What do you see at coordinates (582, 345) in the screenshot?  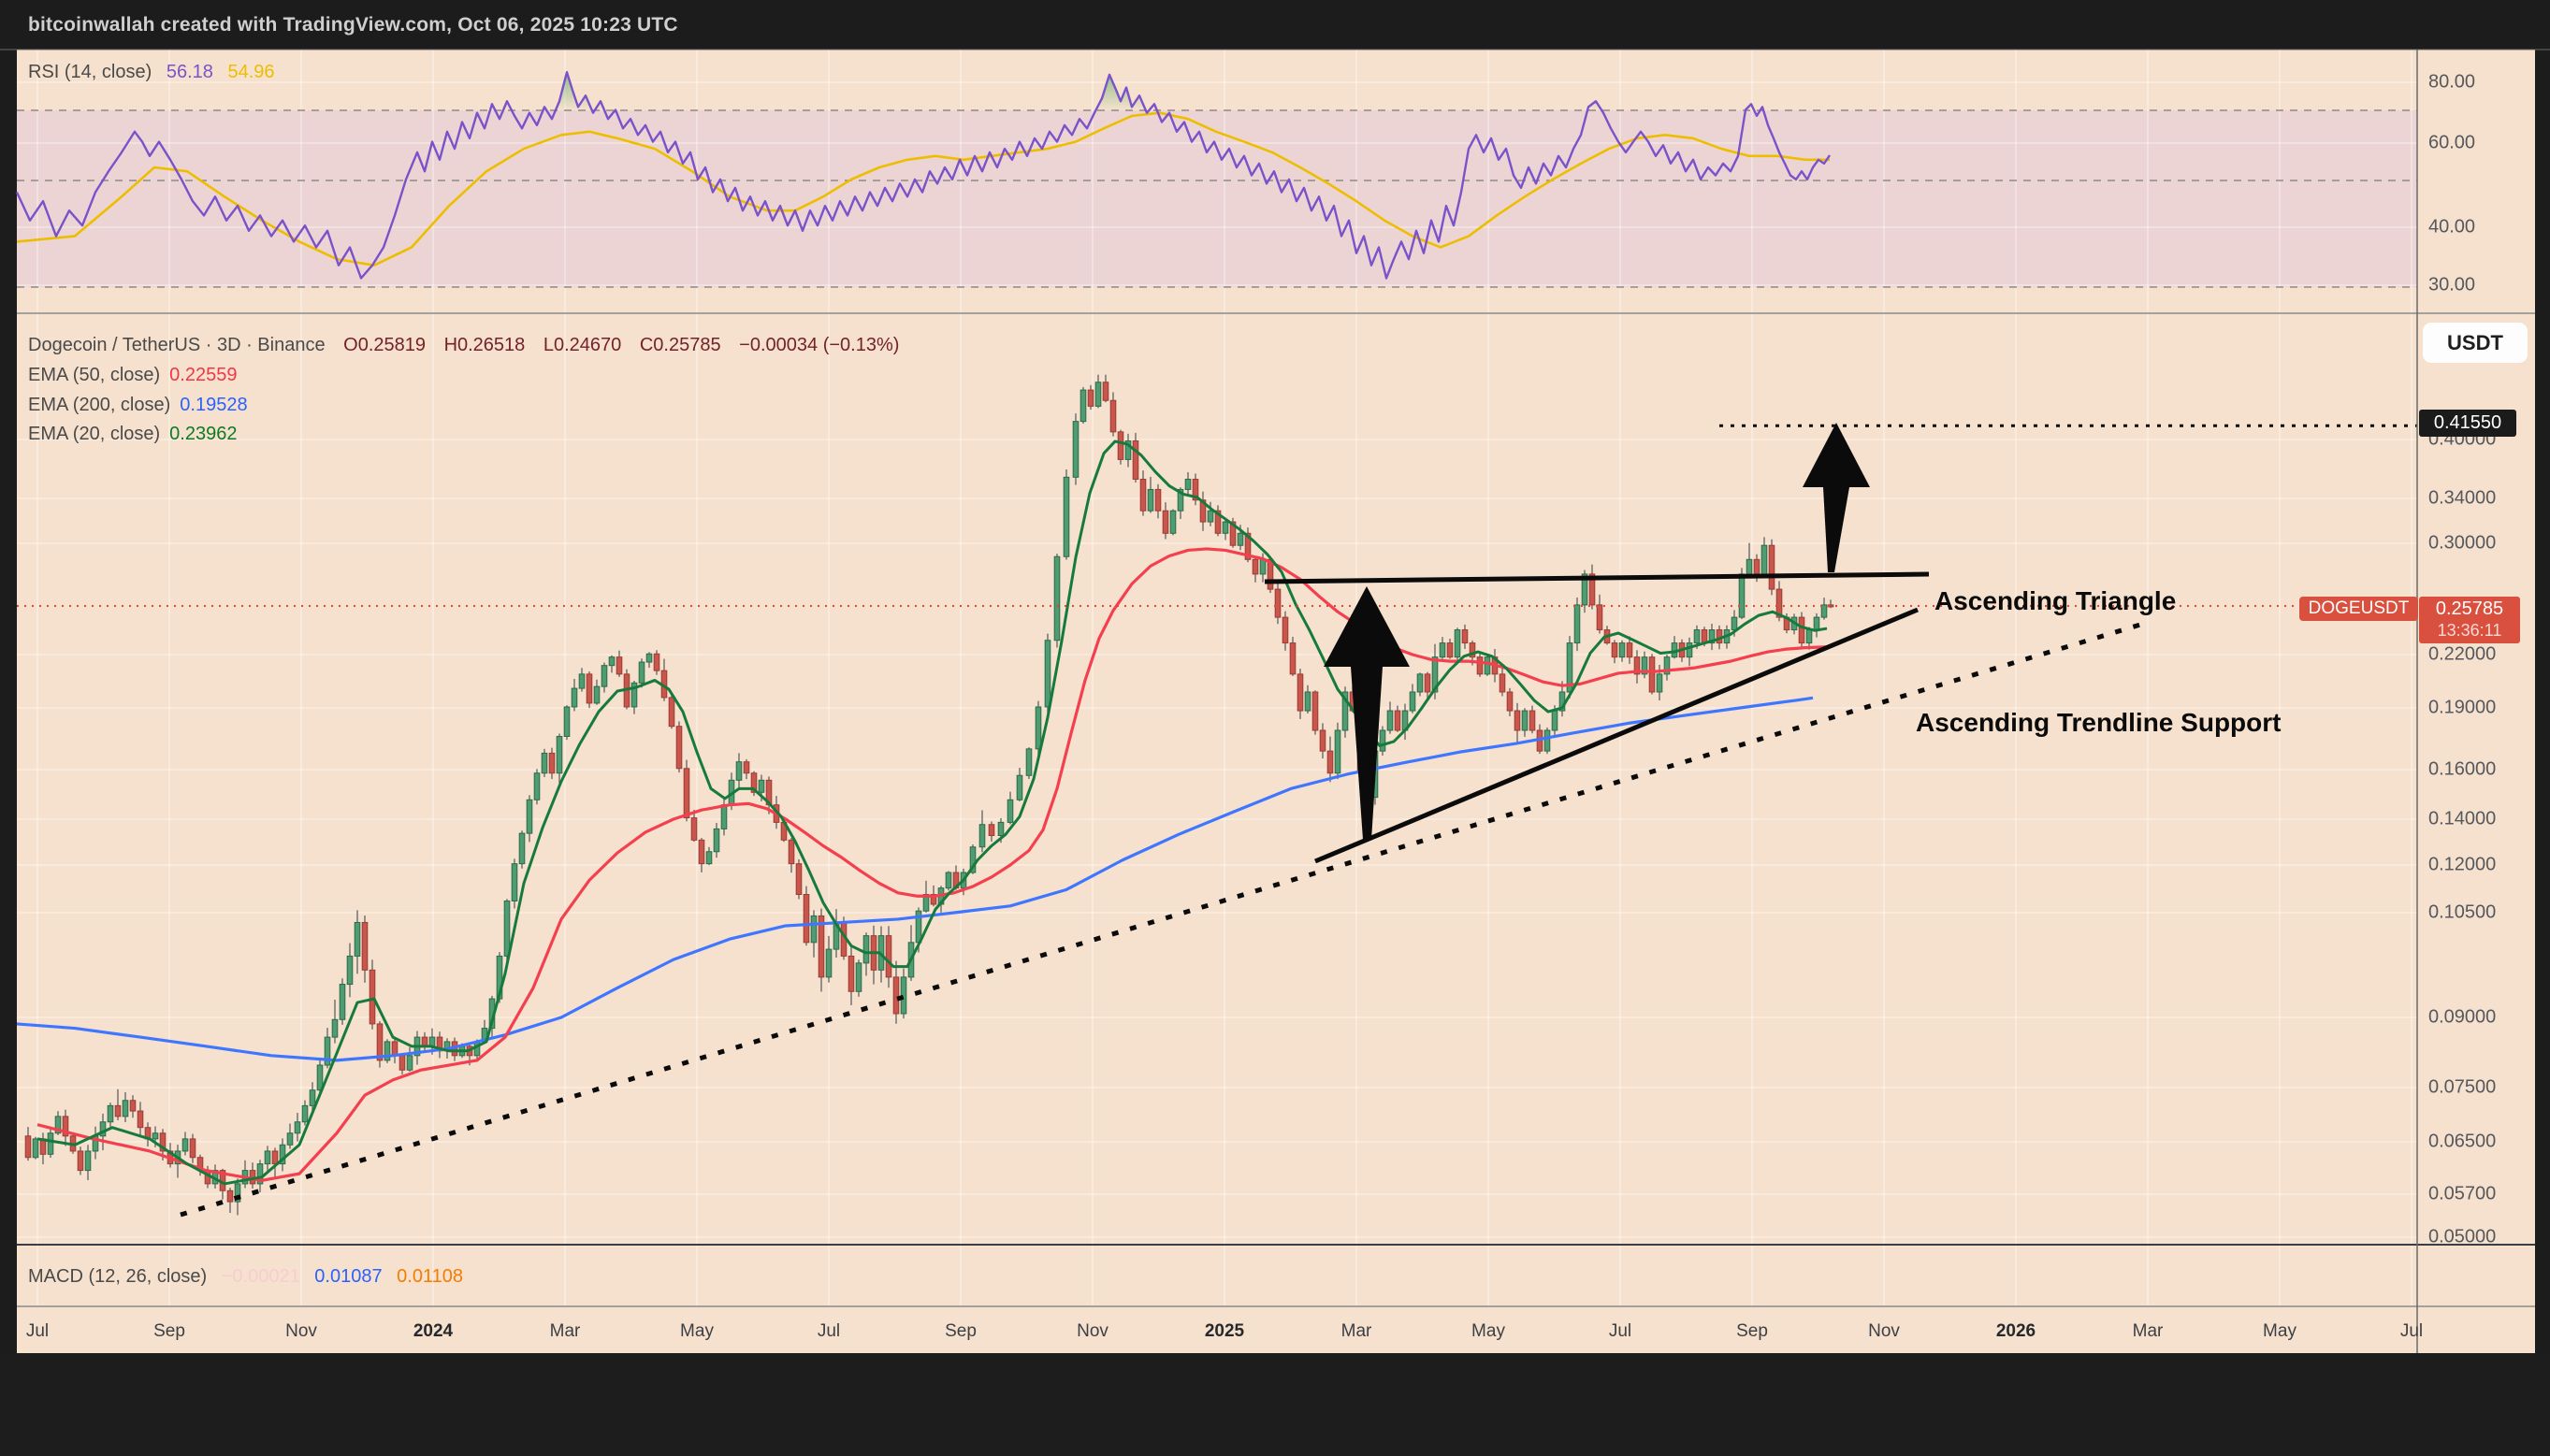 I see `ohlc-low: L0.24670` at bounding box center [582, 345].